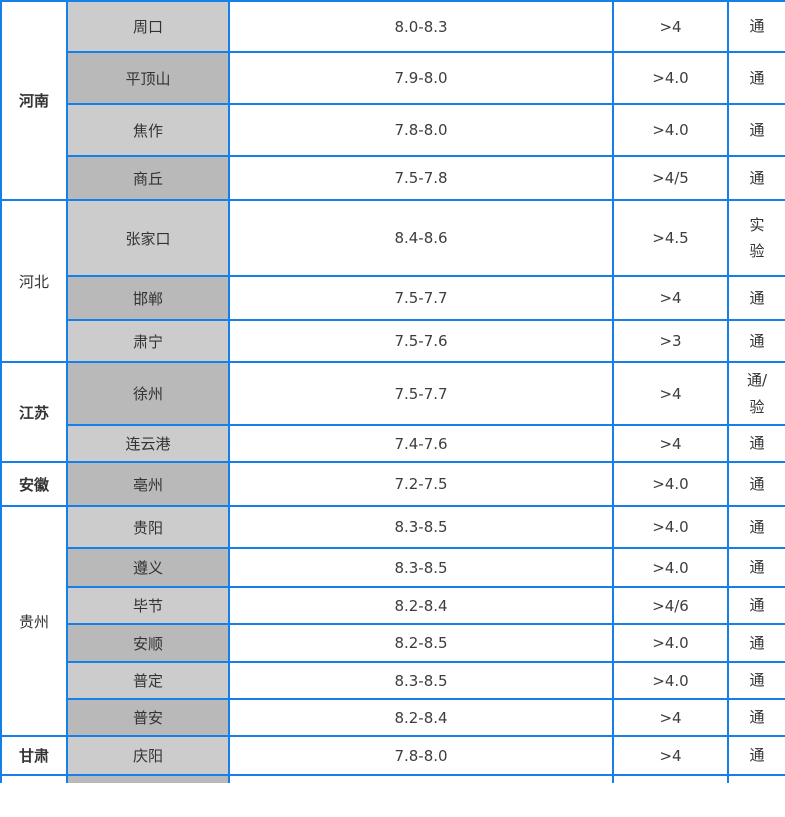  What do you see at coordinates (148, 605) in the screenshot?
I see `city-cell: 毕节` at bounding box center [148, 605].